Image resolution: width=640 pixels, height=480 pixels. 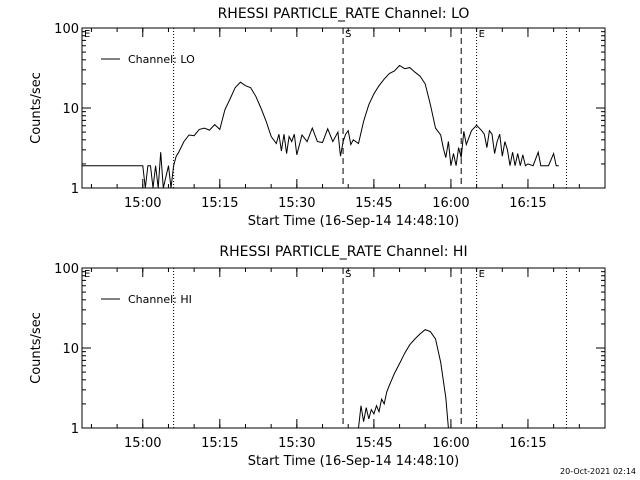 What do you see at coordinates (160, 299) in the screenshot?
I see `legend-label: Channel: HI` at bounding box center [160, 299].